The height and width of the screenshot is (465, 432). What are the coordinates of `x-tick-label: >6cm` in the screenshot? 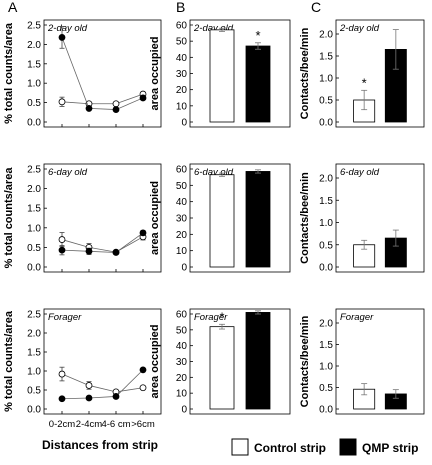 It's located at (143, 424).